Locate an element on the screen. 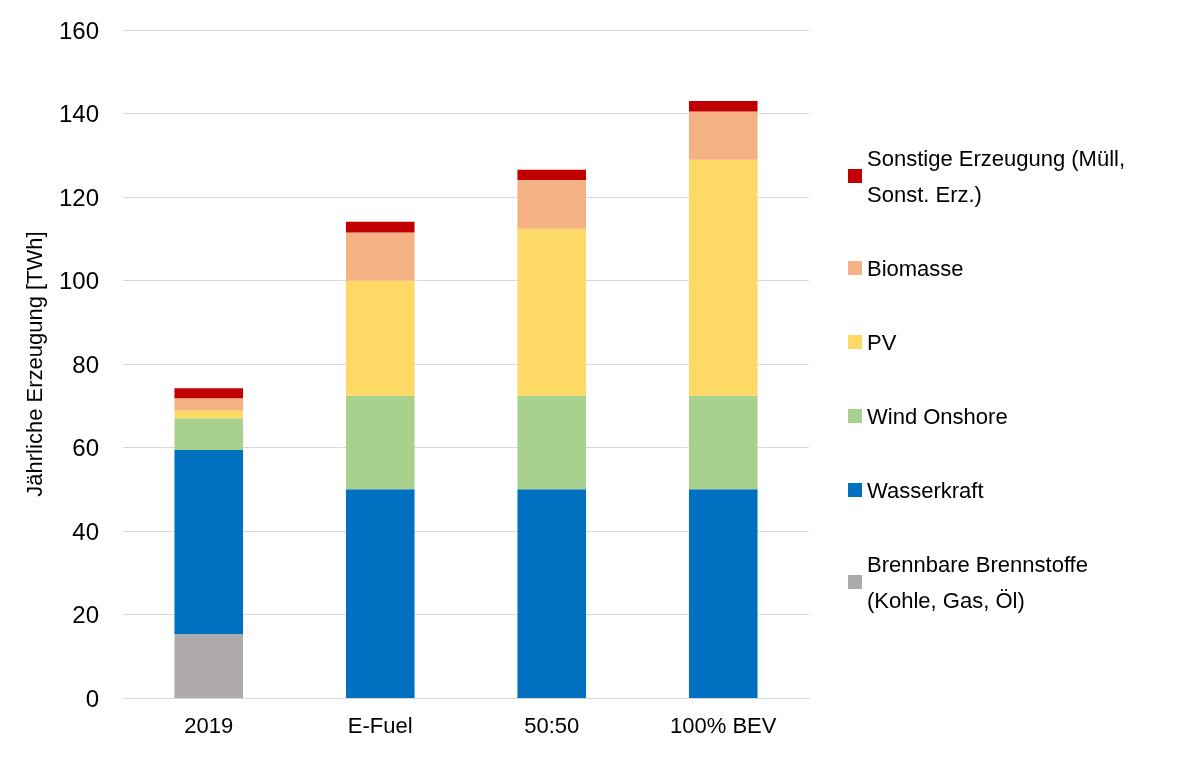 This screenshot has width=1192, height=758. y-tick-label: 0 is located at coordinates (92, 698).